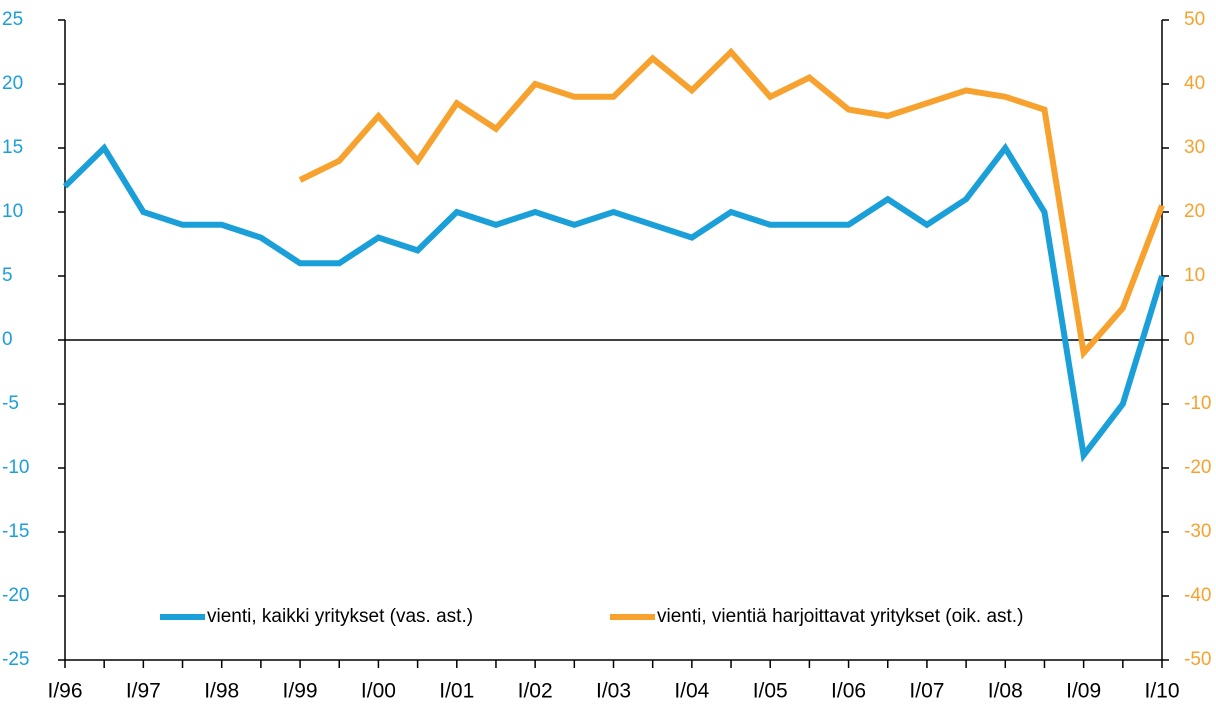 This screenshot has height=714, width=1216. What do you see at coordinates (1194, 275) in the screenshot?
I see `y2-tick-label: 10` at bounding box center [1194, 275].